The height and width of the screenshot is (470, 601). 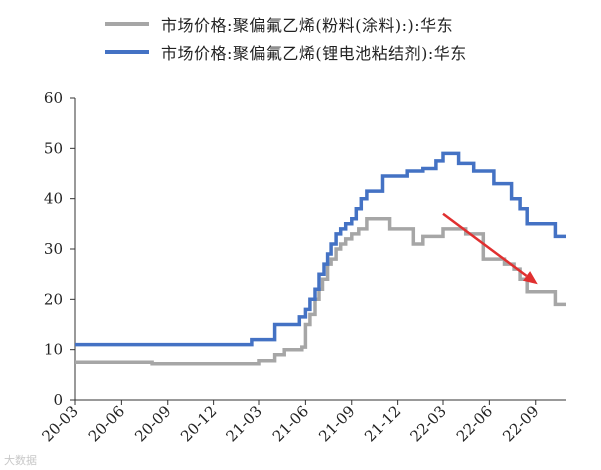 I want to click on x-tick-label: 22-03, so click(x=428, y=423).